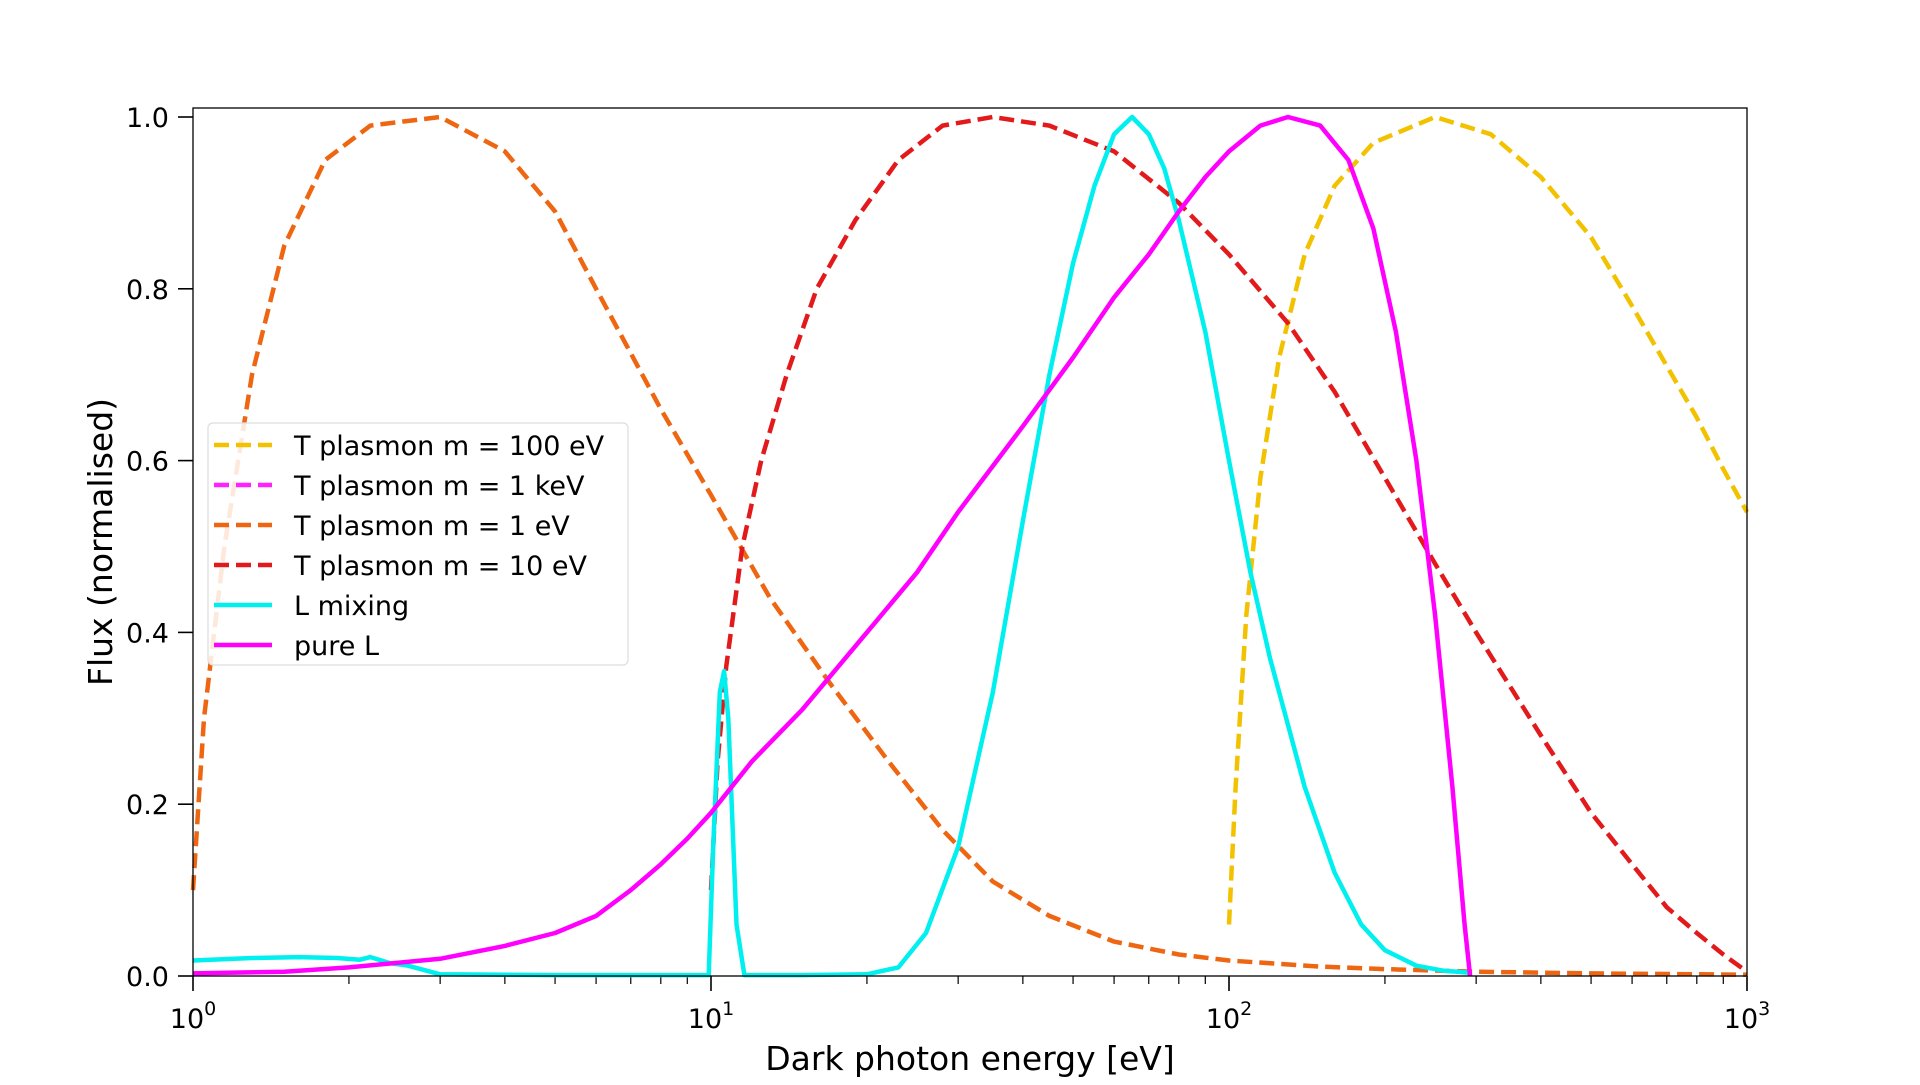 Image resolution: width=1920 pixels, height=1085 pixels. I want to click on y-tick-label: 0.8, so click(147, 290).